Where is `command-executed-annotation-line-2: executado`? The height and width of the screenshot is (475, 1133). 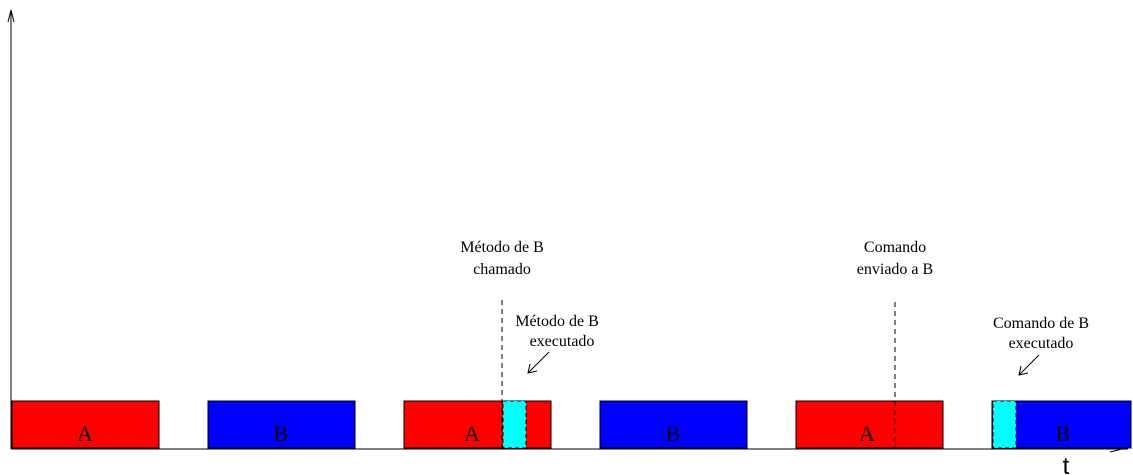
command-executed-annotation-line-2: executado is located at coordinates (1041, 343).